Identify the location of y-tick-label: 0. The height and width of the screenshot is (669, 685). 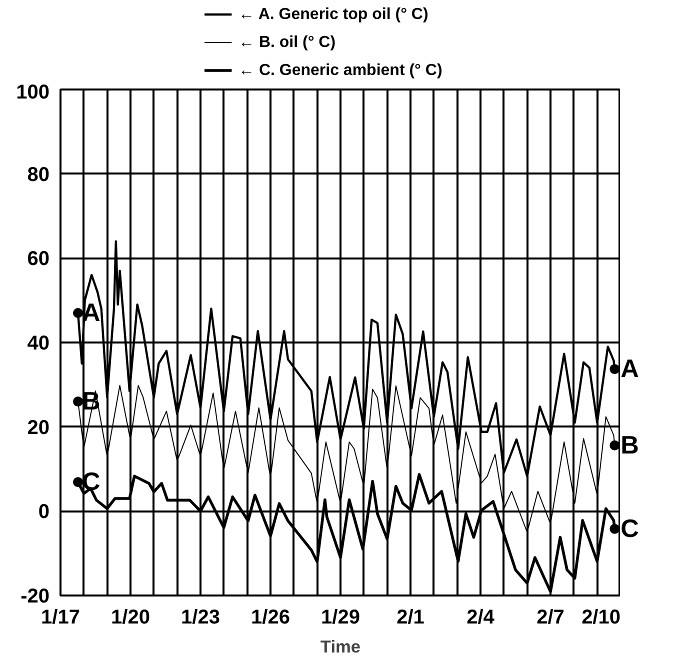
(44, 512).